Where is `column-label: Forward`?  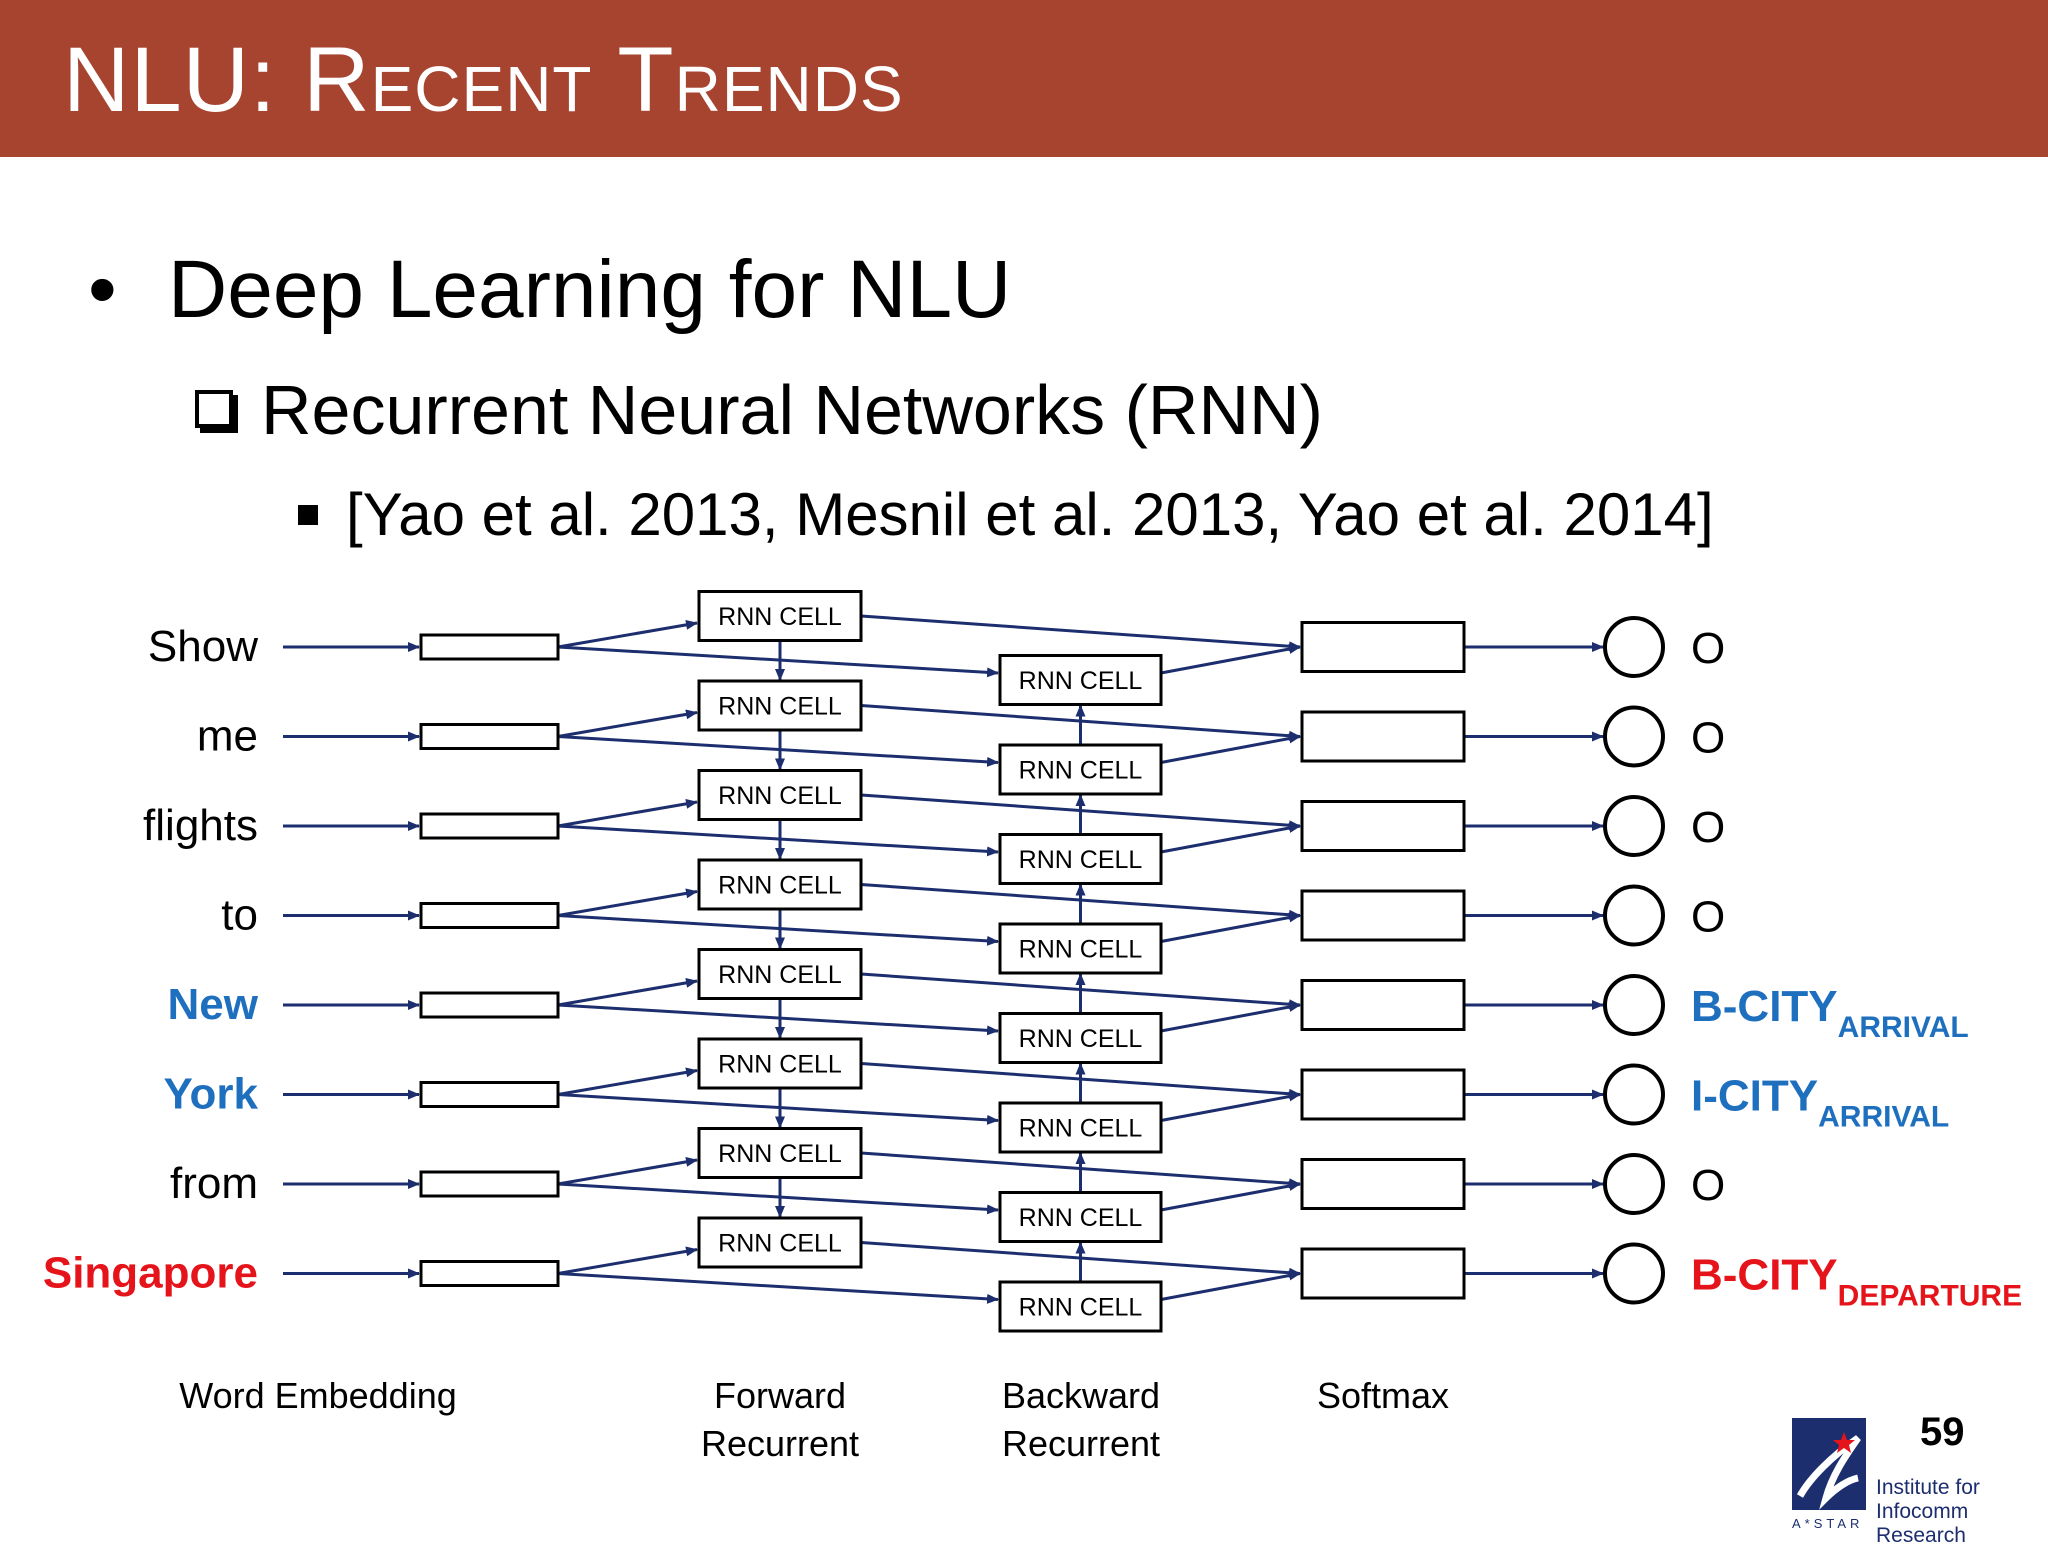 column-label: Forward is located at coordinates (780, 1395).